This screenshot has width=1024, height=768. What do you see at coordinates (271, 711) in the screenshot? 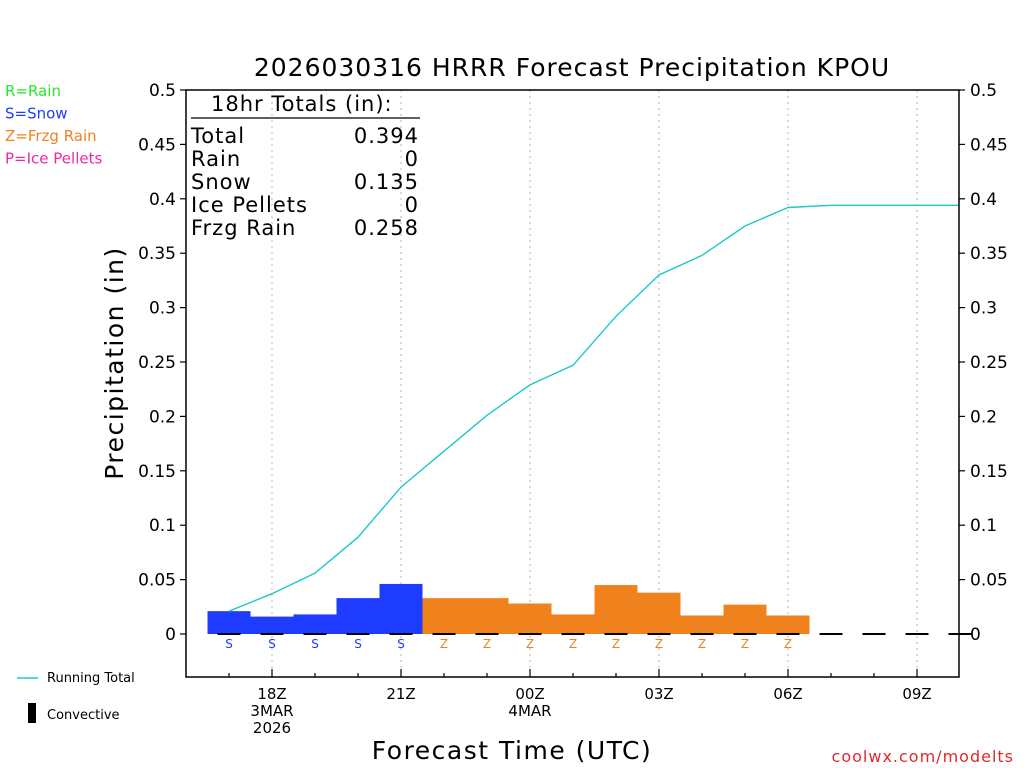
I see `x-tick-label: 3MAR` at bounding box center [271, 711].